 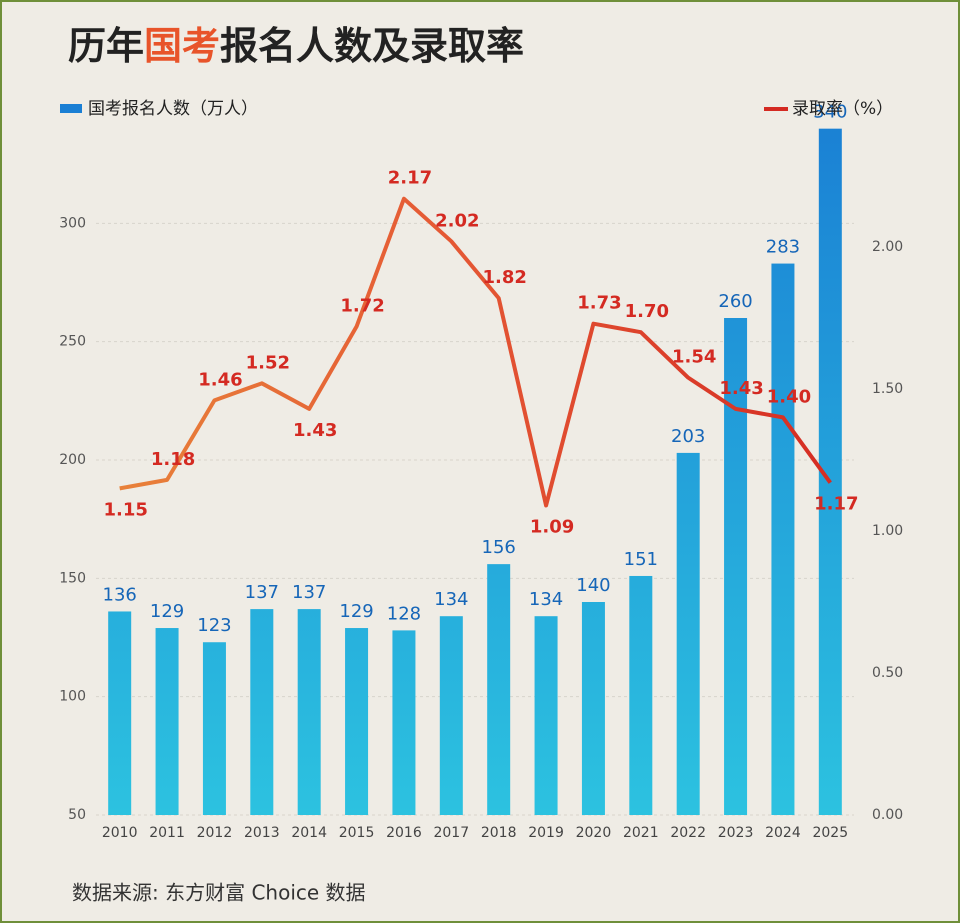 What do you see at coordinates (830, 112) in the screenshot?
I see `bar-value-label: 340` at bounding box center [830, 112].